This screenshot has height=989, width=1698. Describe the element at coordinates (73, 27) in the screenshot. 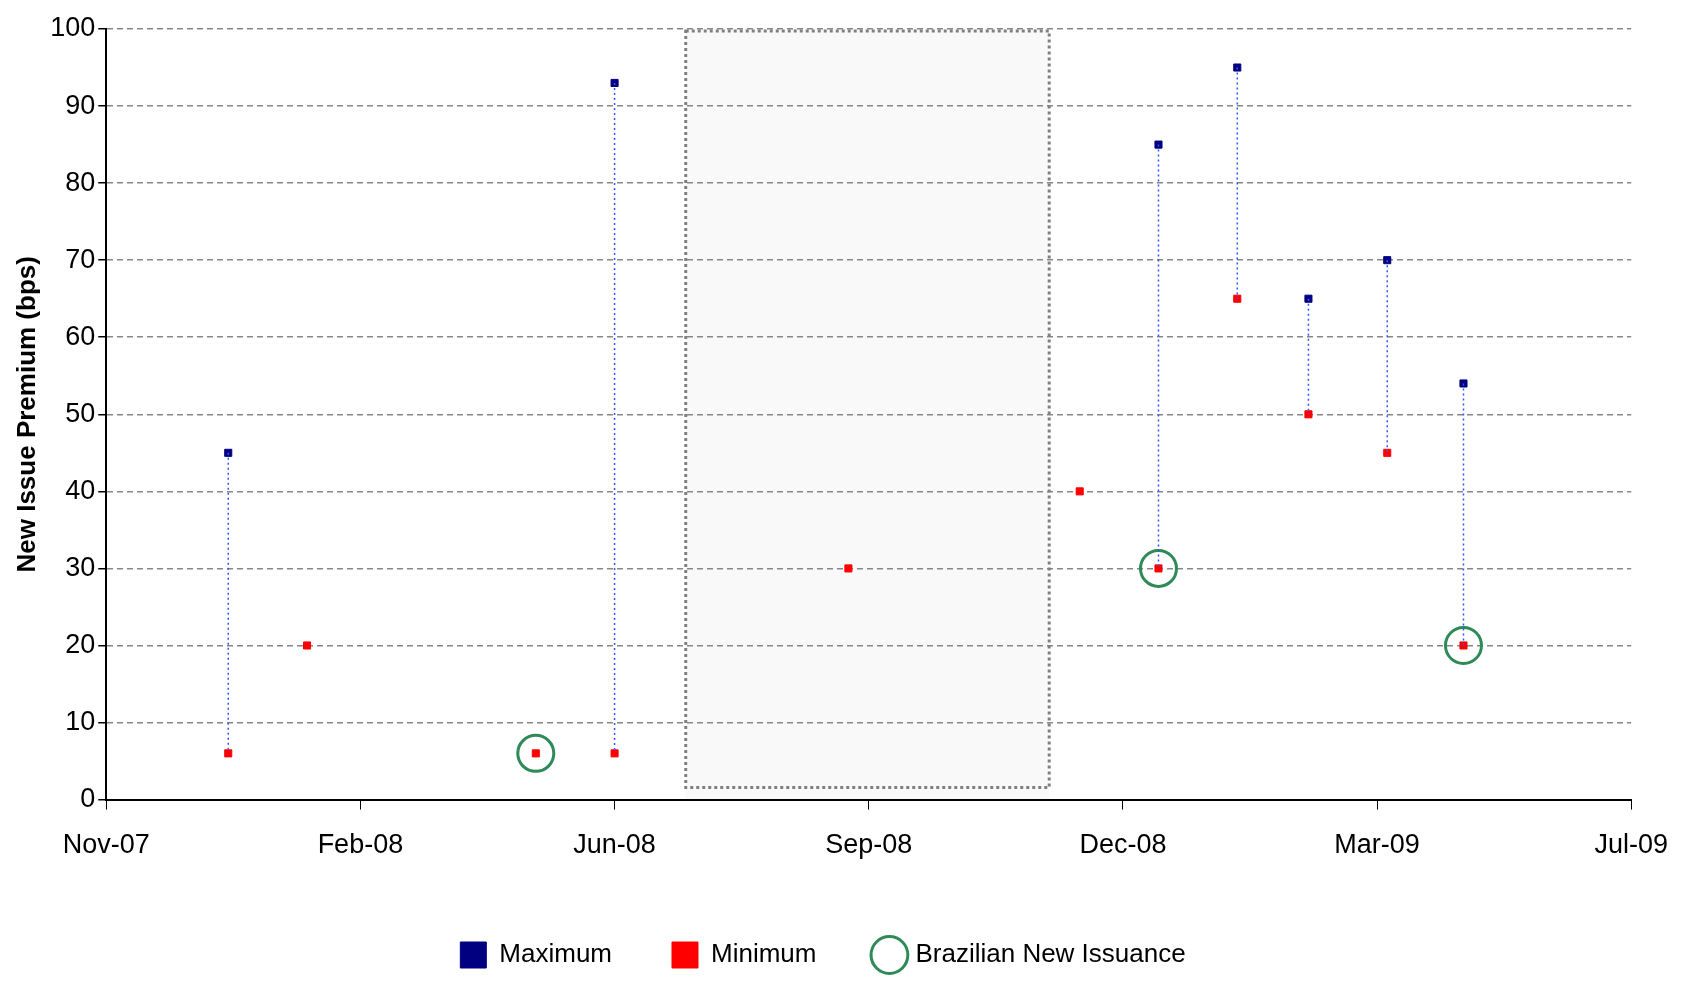

I see `y-tick-label: 100` at that location.